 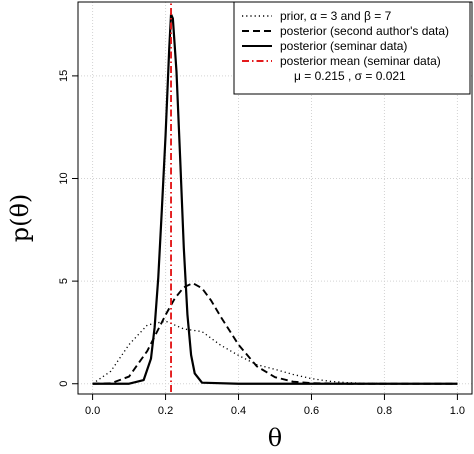 I want to click on legend-item-posterior-mean: posterior mean (seminar data), so click(x=341, y=61).